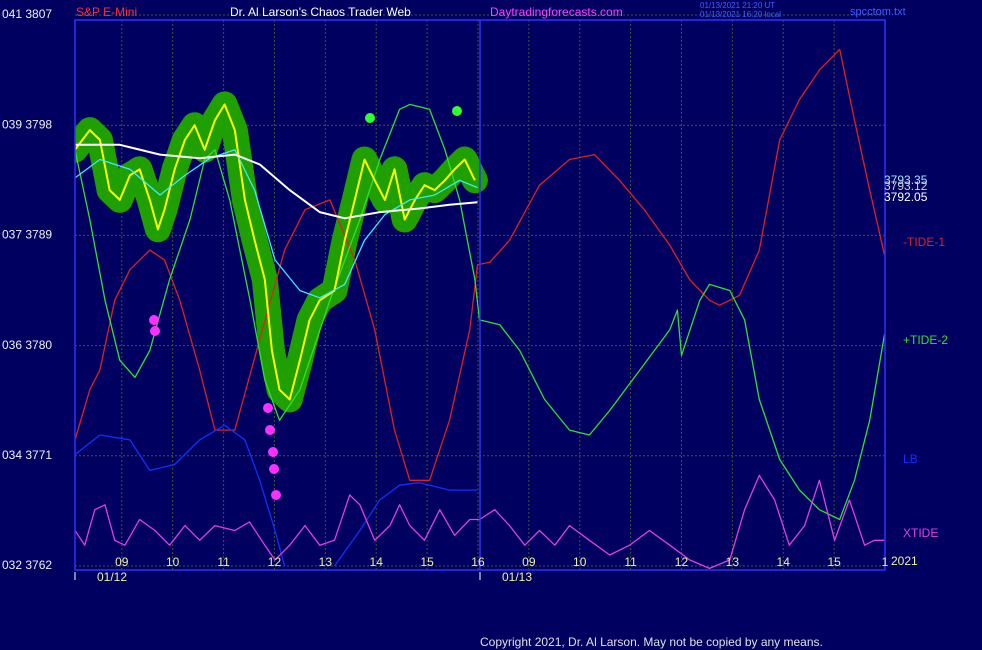 The width and height of the screenshot is (982, 650). Describe the element at coordinates (27, 14) in the screenshot. I see `y-tick-label: 041 3807` at that location.